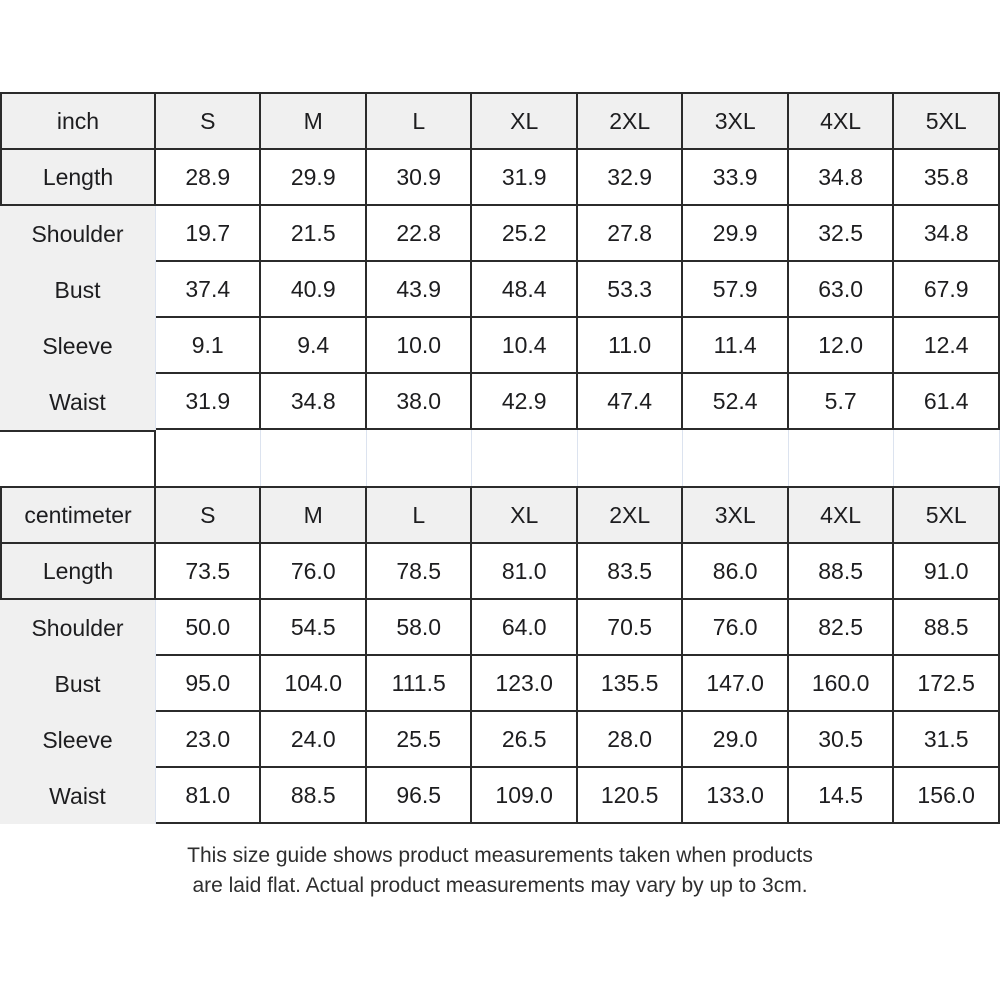 Image resolution: width=1000 pixels, height=1000 pixels. What do you see at coordinates (630, 346) in the screenshot?
I see `value-cell: 11.0` at bounding box center [630, 346].